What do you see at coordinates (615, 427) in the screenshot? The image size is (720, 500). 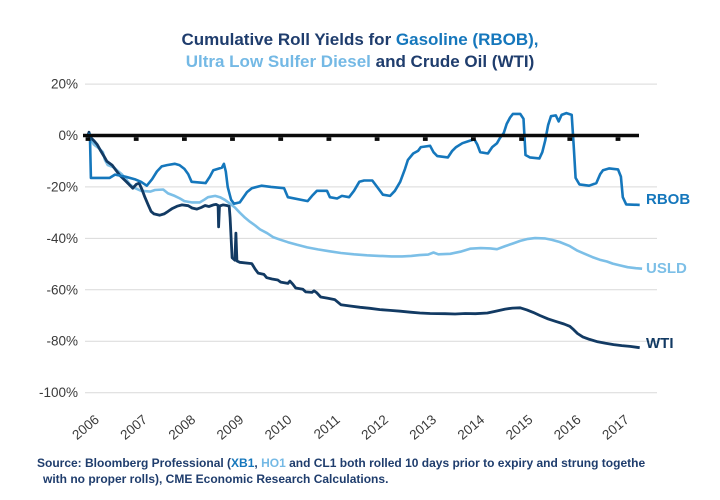 I see `x-axis-label: 2017` at bounding box center [615, 427].